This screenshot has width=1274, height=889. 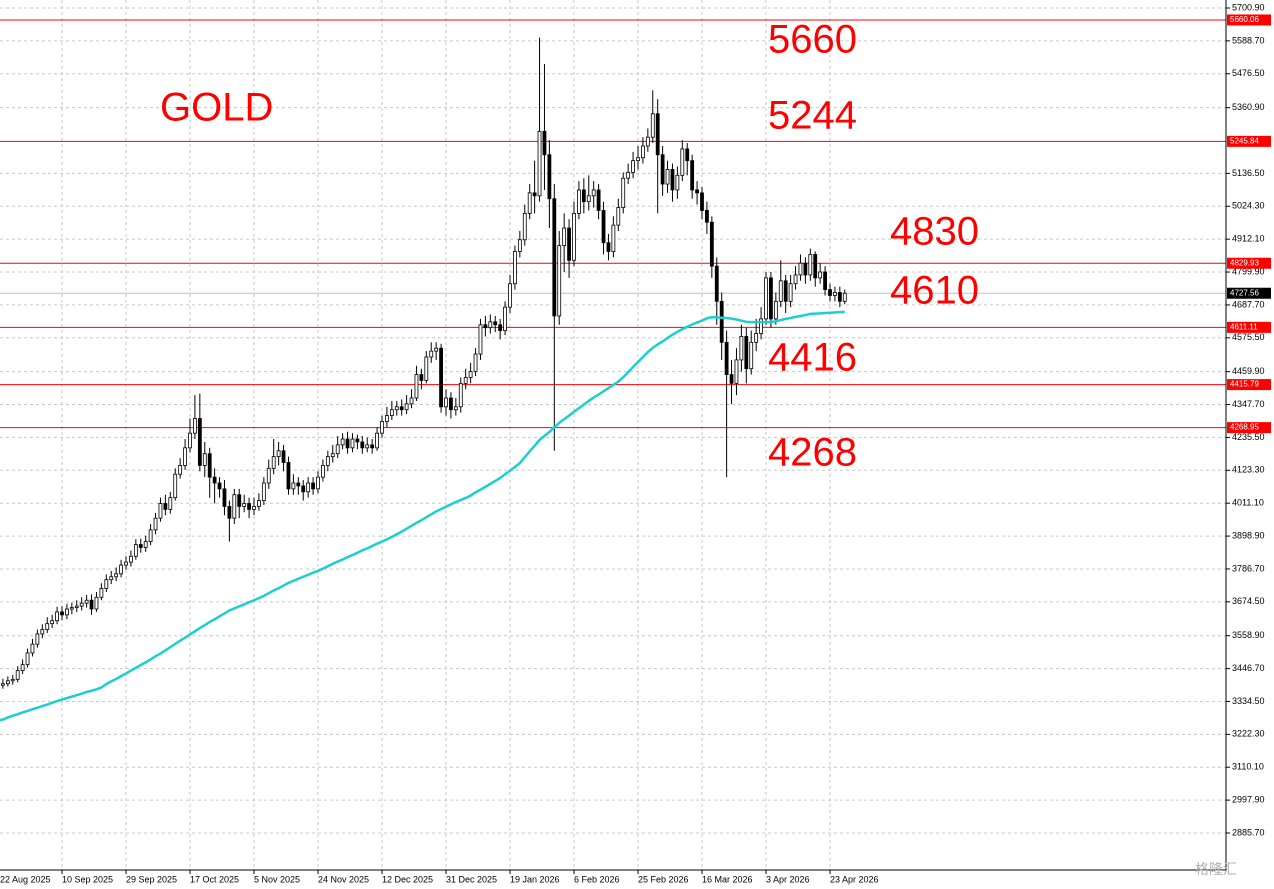 What do you see at coordinates (1248, 107) in the screenshot?
I see `y-tick-label: 5360.90` at bounding box center [1248, 107].